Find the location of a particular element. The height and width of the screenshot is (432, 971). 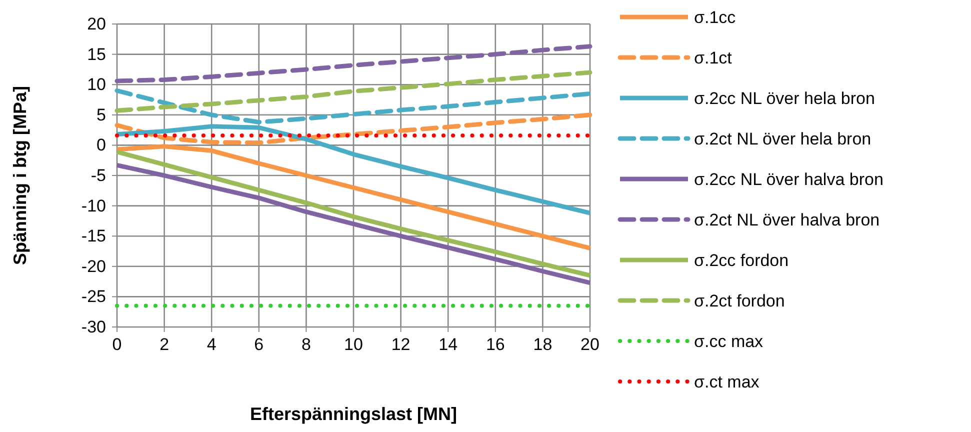

y-tick-label: 5 is located at coordinates (101, 114).